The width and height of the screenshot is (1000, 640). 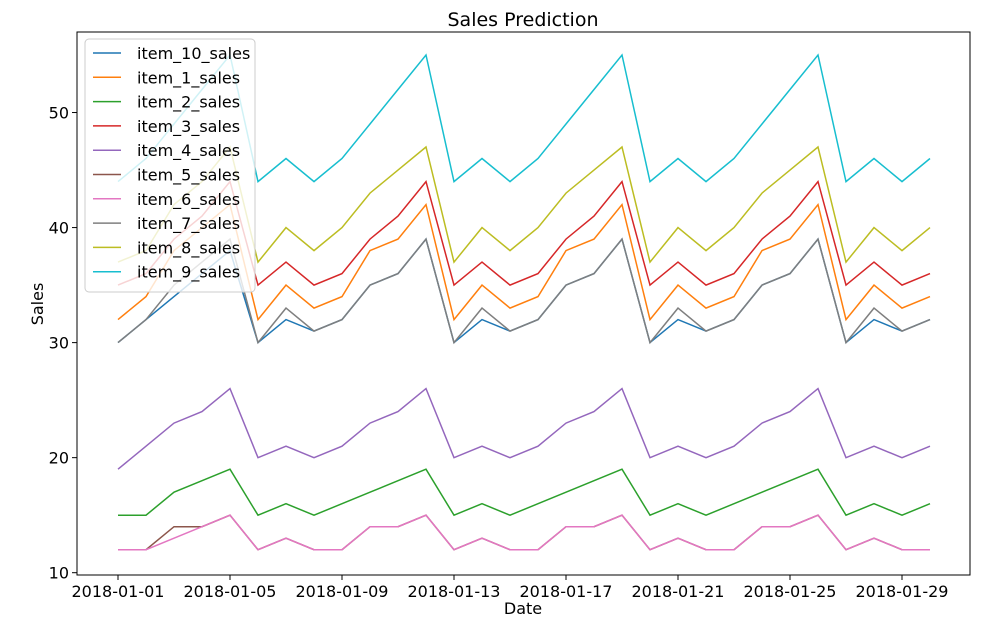 What do you see at coordinates (59, 343) in the screenshot?
I see `y-tick-label: 30` at bounding box center [59, 343].